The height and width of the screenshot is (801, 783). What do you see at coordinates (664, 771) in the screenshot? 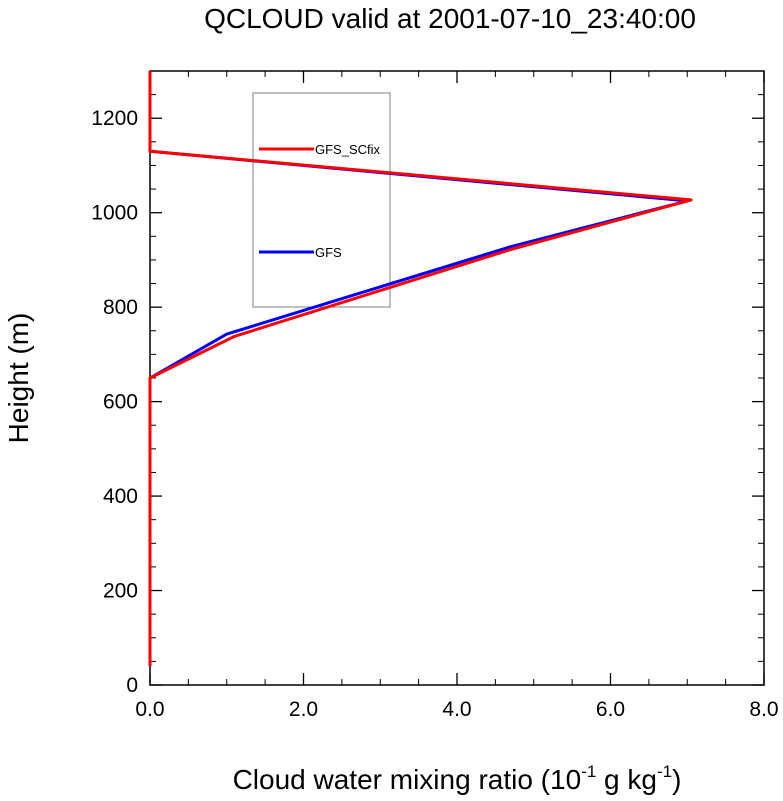
I see `x-axis-title-sup2: -1` at bounding box center [664, 771].